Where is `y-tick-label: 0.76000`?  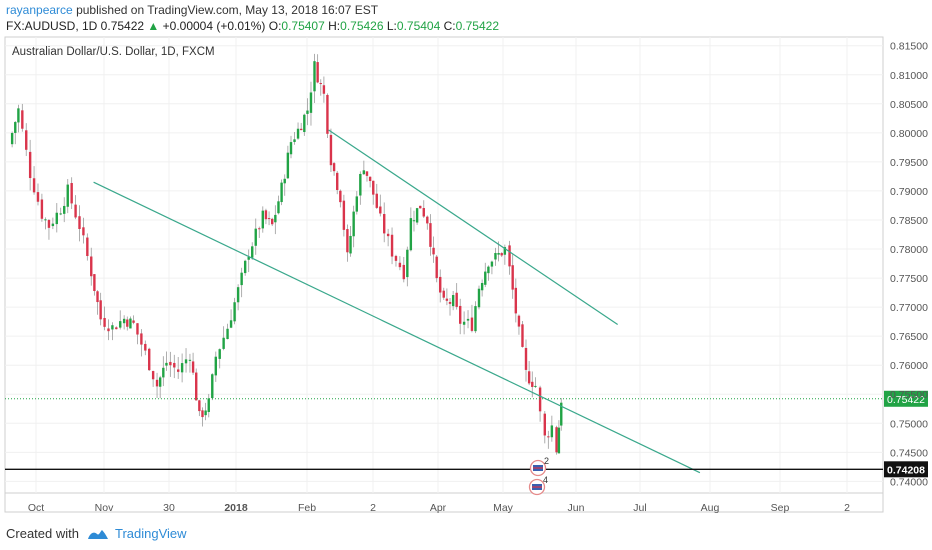 y-tick-label: 0.76000 is located at coordinates (909, 366).